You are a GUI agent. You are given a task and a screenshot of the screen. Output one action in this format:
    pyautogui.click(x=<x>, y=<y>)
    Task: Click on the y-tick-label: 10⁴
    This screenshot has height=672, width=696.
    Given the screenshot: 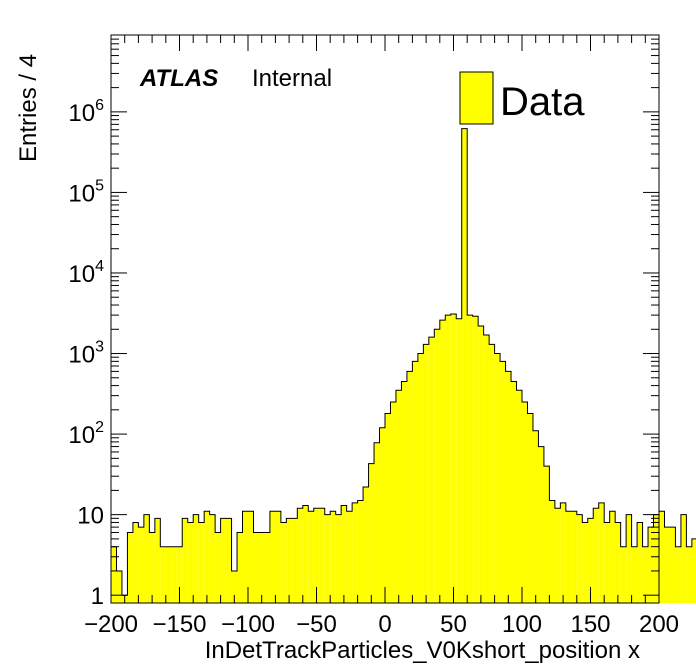 What is the action you would take?
    pyautogui.click(x=86, y=273)
    